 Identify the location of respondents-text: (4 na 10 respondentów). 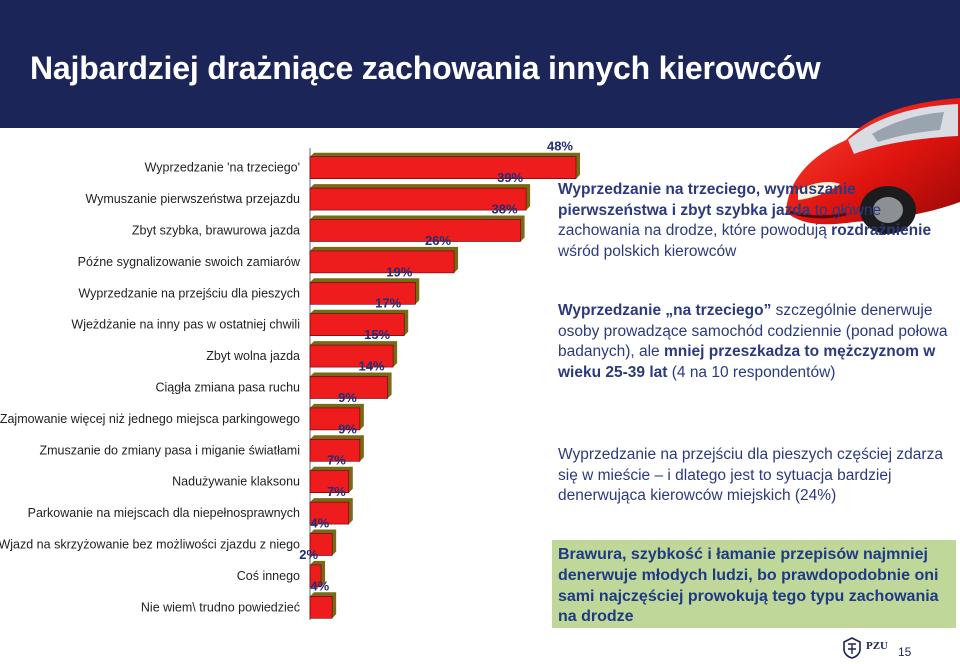
(751, 372).